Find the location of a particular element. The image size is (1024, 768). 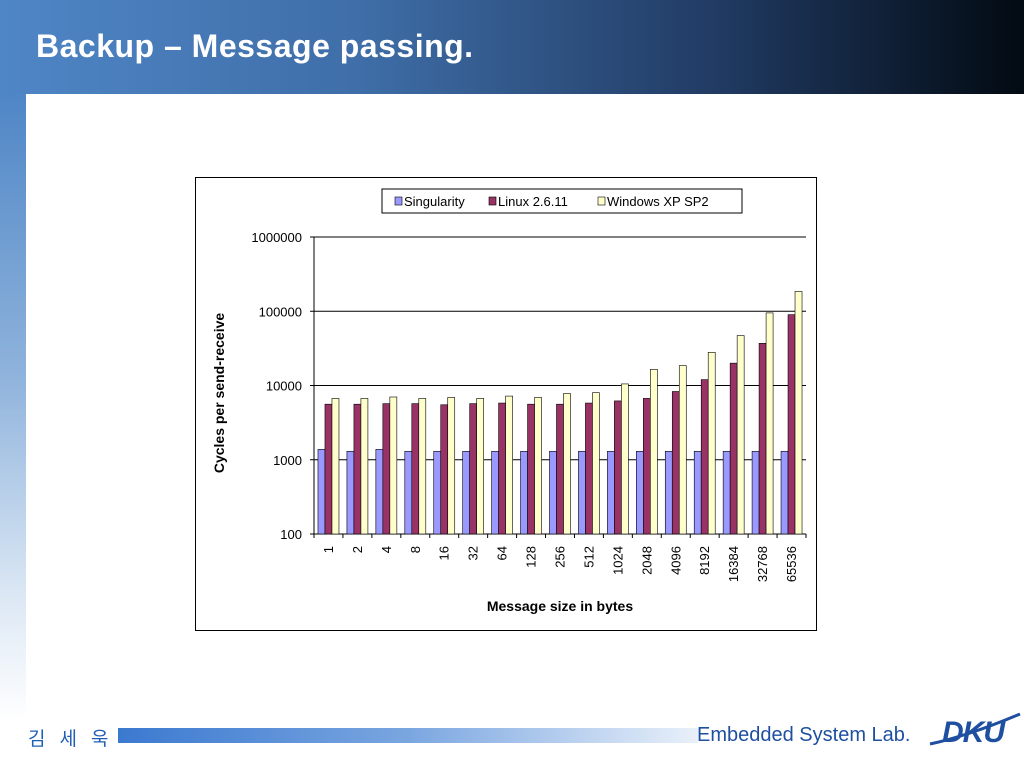

logo-swoosh is located at coordinates (975, 729).